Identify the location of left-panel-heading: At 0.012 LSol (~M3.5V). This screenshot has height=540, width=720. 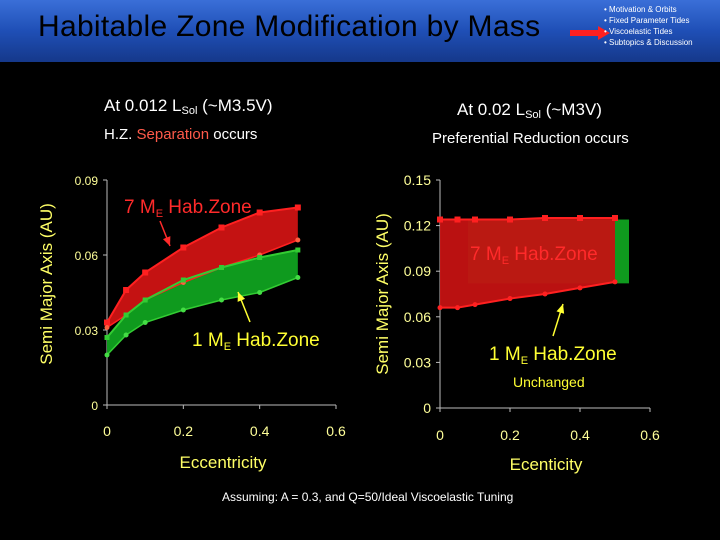
(188, 106).